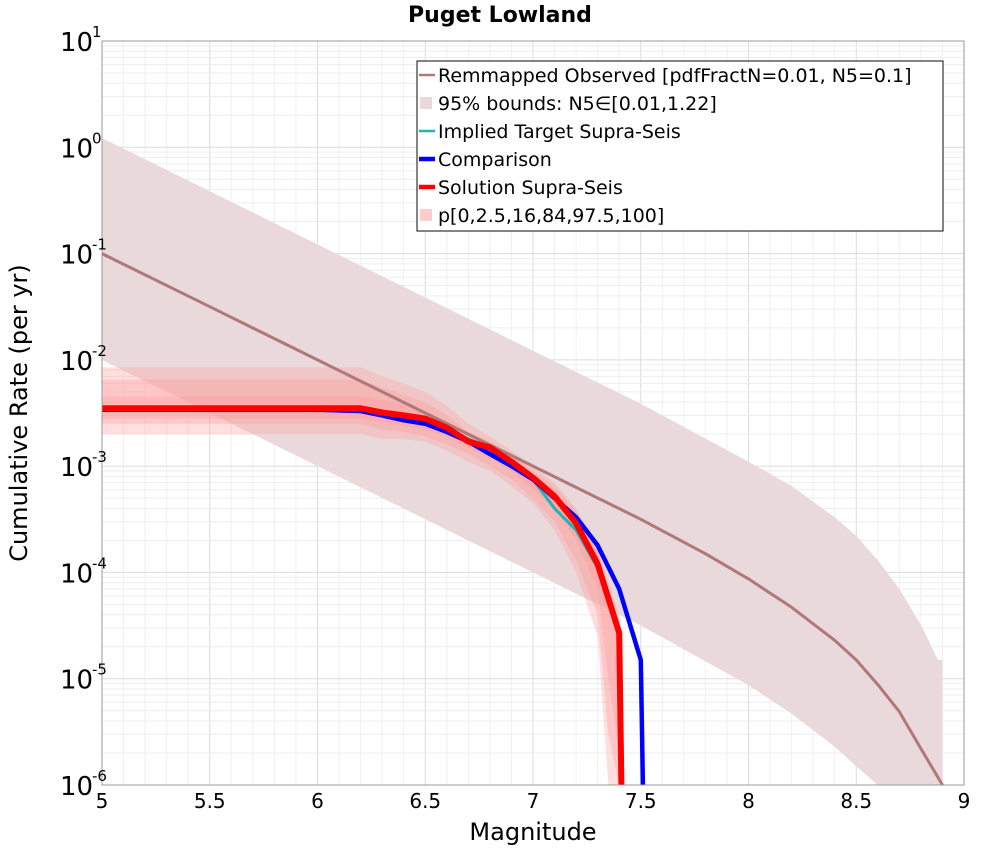  What do you see at coordinates (99, 245) in the screenshot?
I see `y-tick-exponent: -1` at bounding box center [99, 245].